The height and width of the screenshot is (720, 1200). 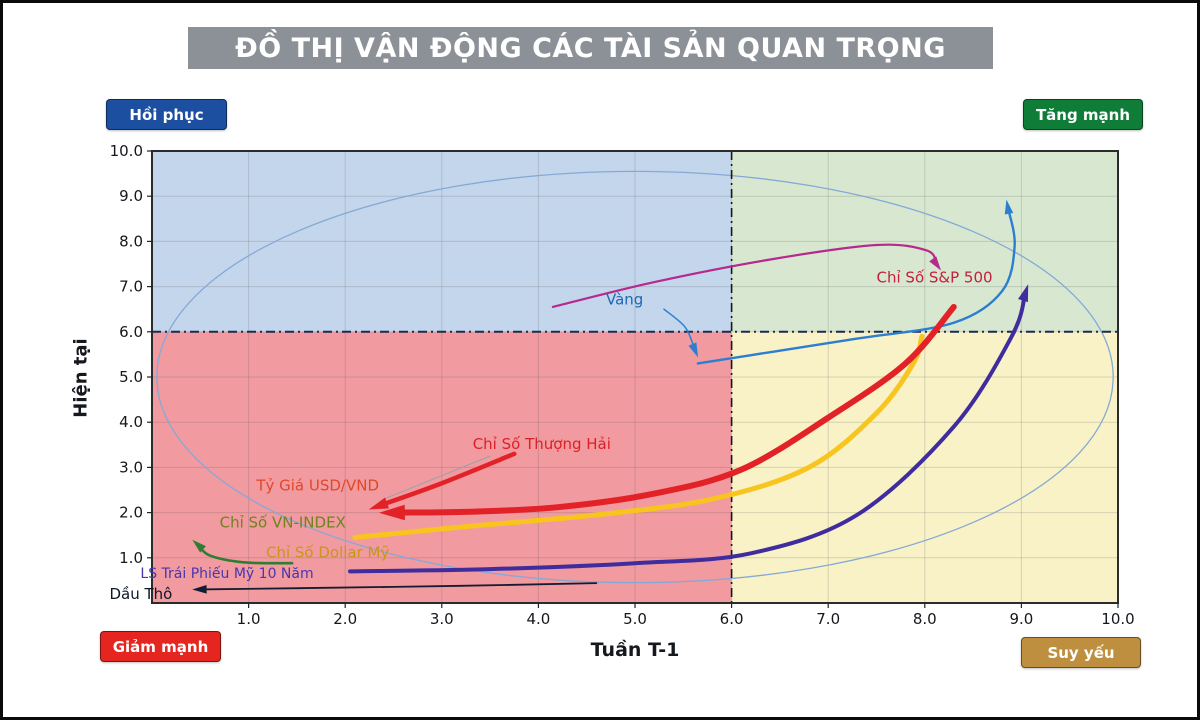 I want to click on x-tick-label: 2.0, so click(x=345, y=619).